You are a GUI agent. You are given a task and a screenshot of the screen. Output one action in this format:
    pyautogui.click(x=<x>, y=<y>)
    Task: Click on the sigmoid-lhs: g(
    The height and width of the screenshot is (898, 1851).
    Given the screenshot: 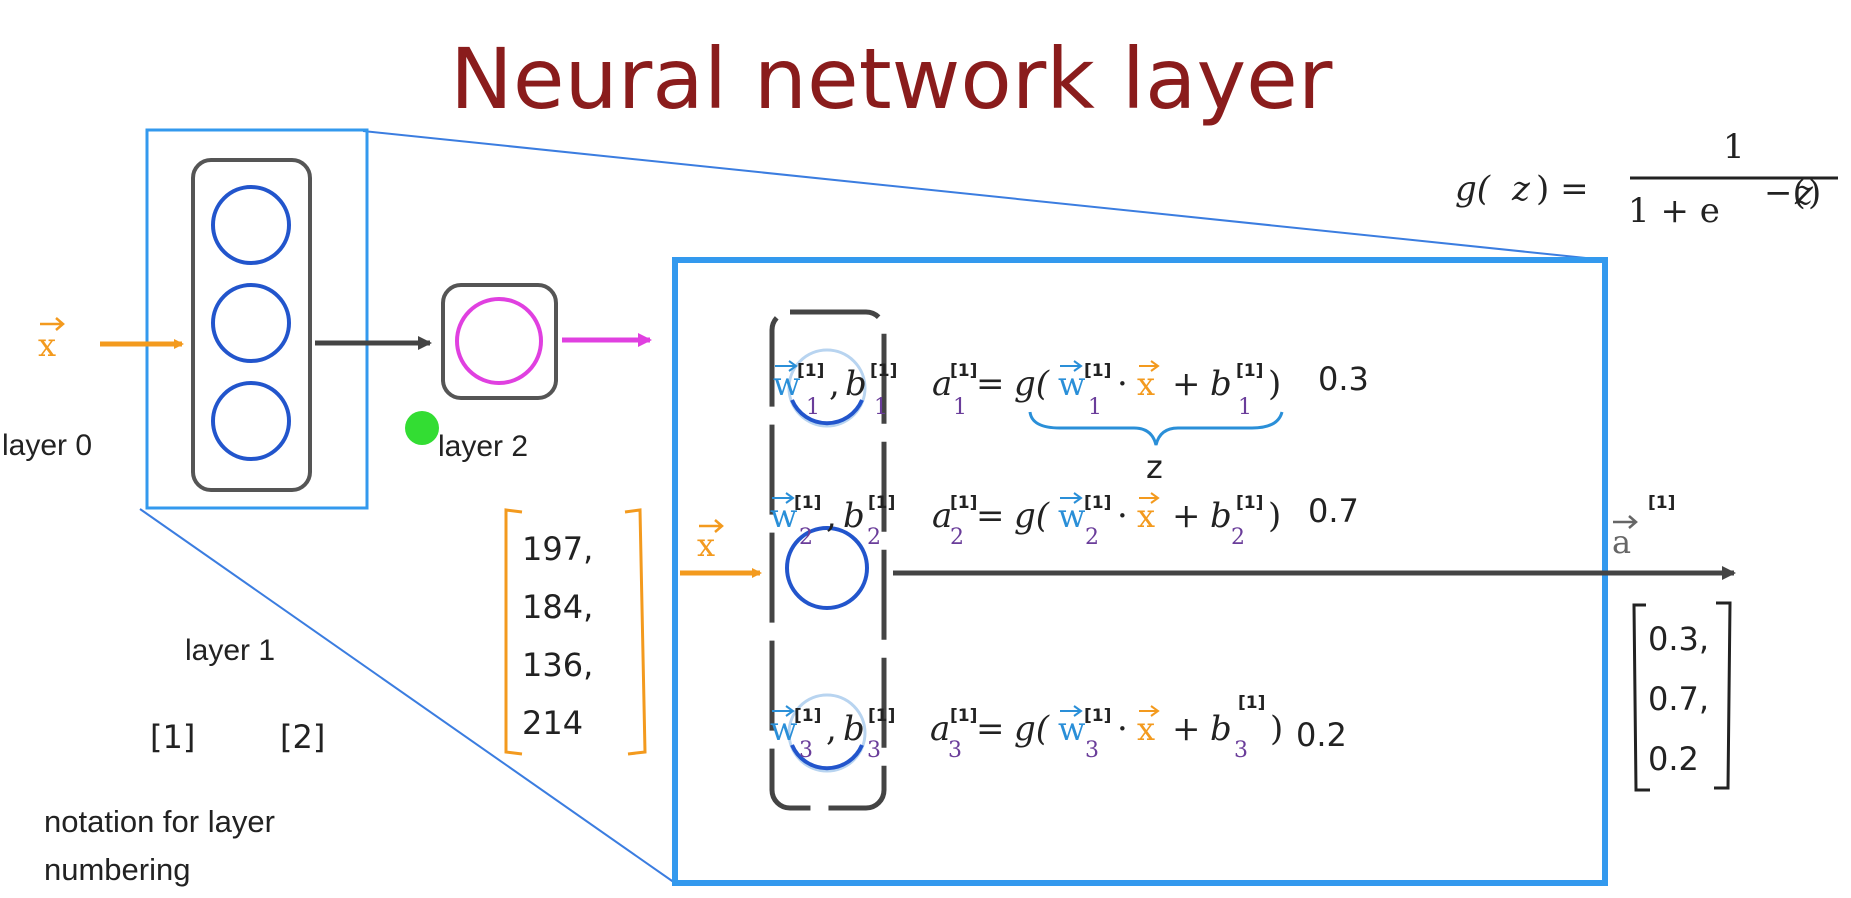 What is the action you would take?
    pyautogui.click(x=1473, y=189)
    